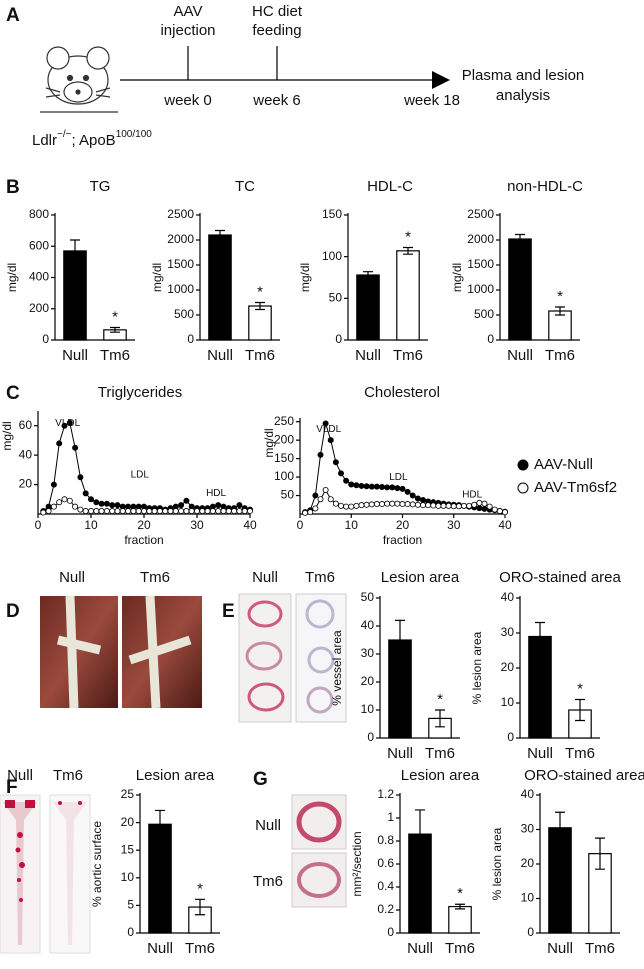 The width and height of the screenshot is (644, 969). What do you see at coordinates (39, 214) in the screenshot?
I see `y-tick-label: 800` at bounding box center [39, 214].